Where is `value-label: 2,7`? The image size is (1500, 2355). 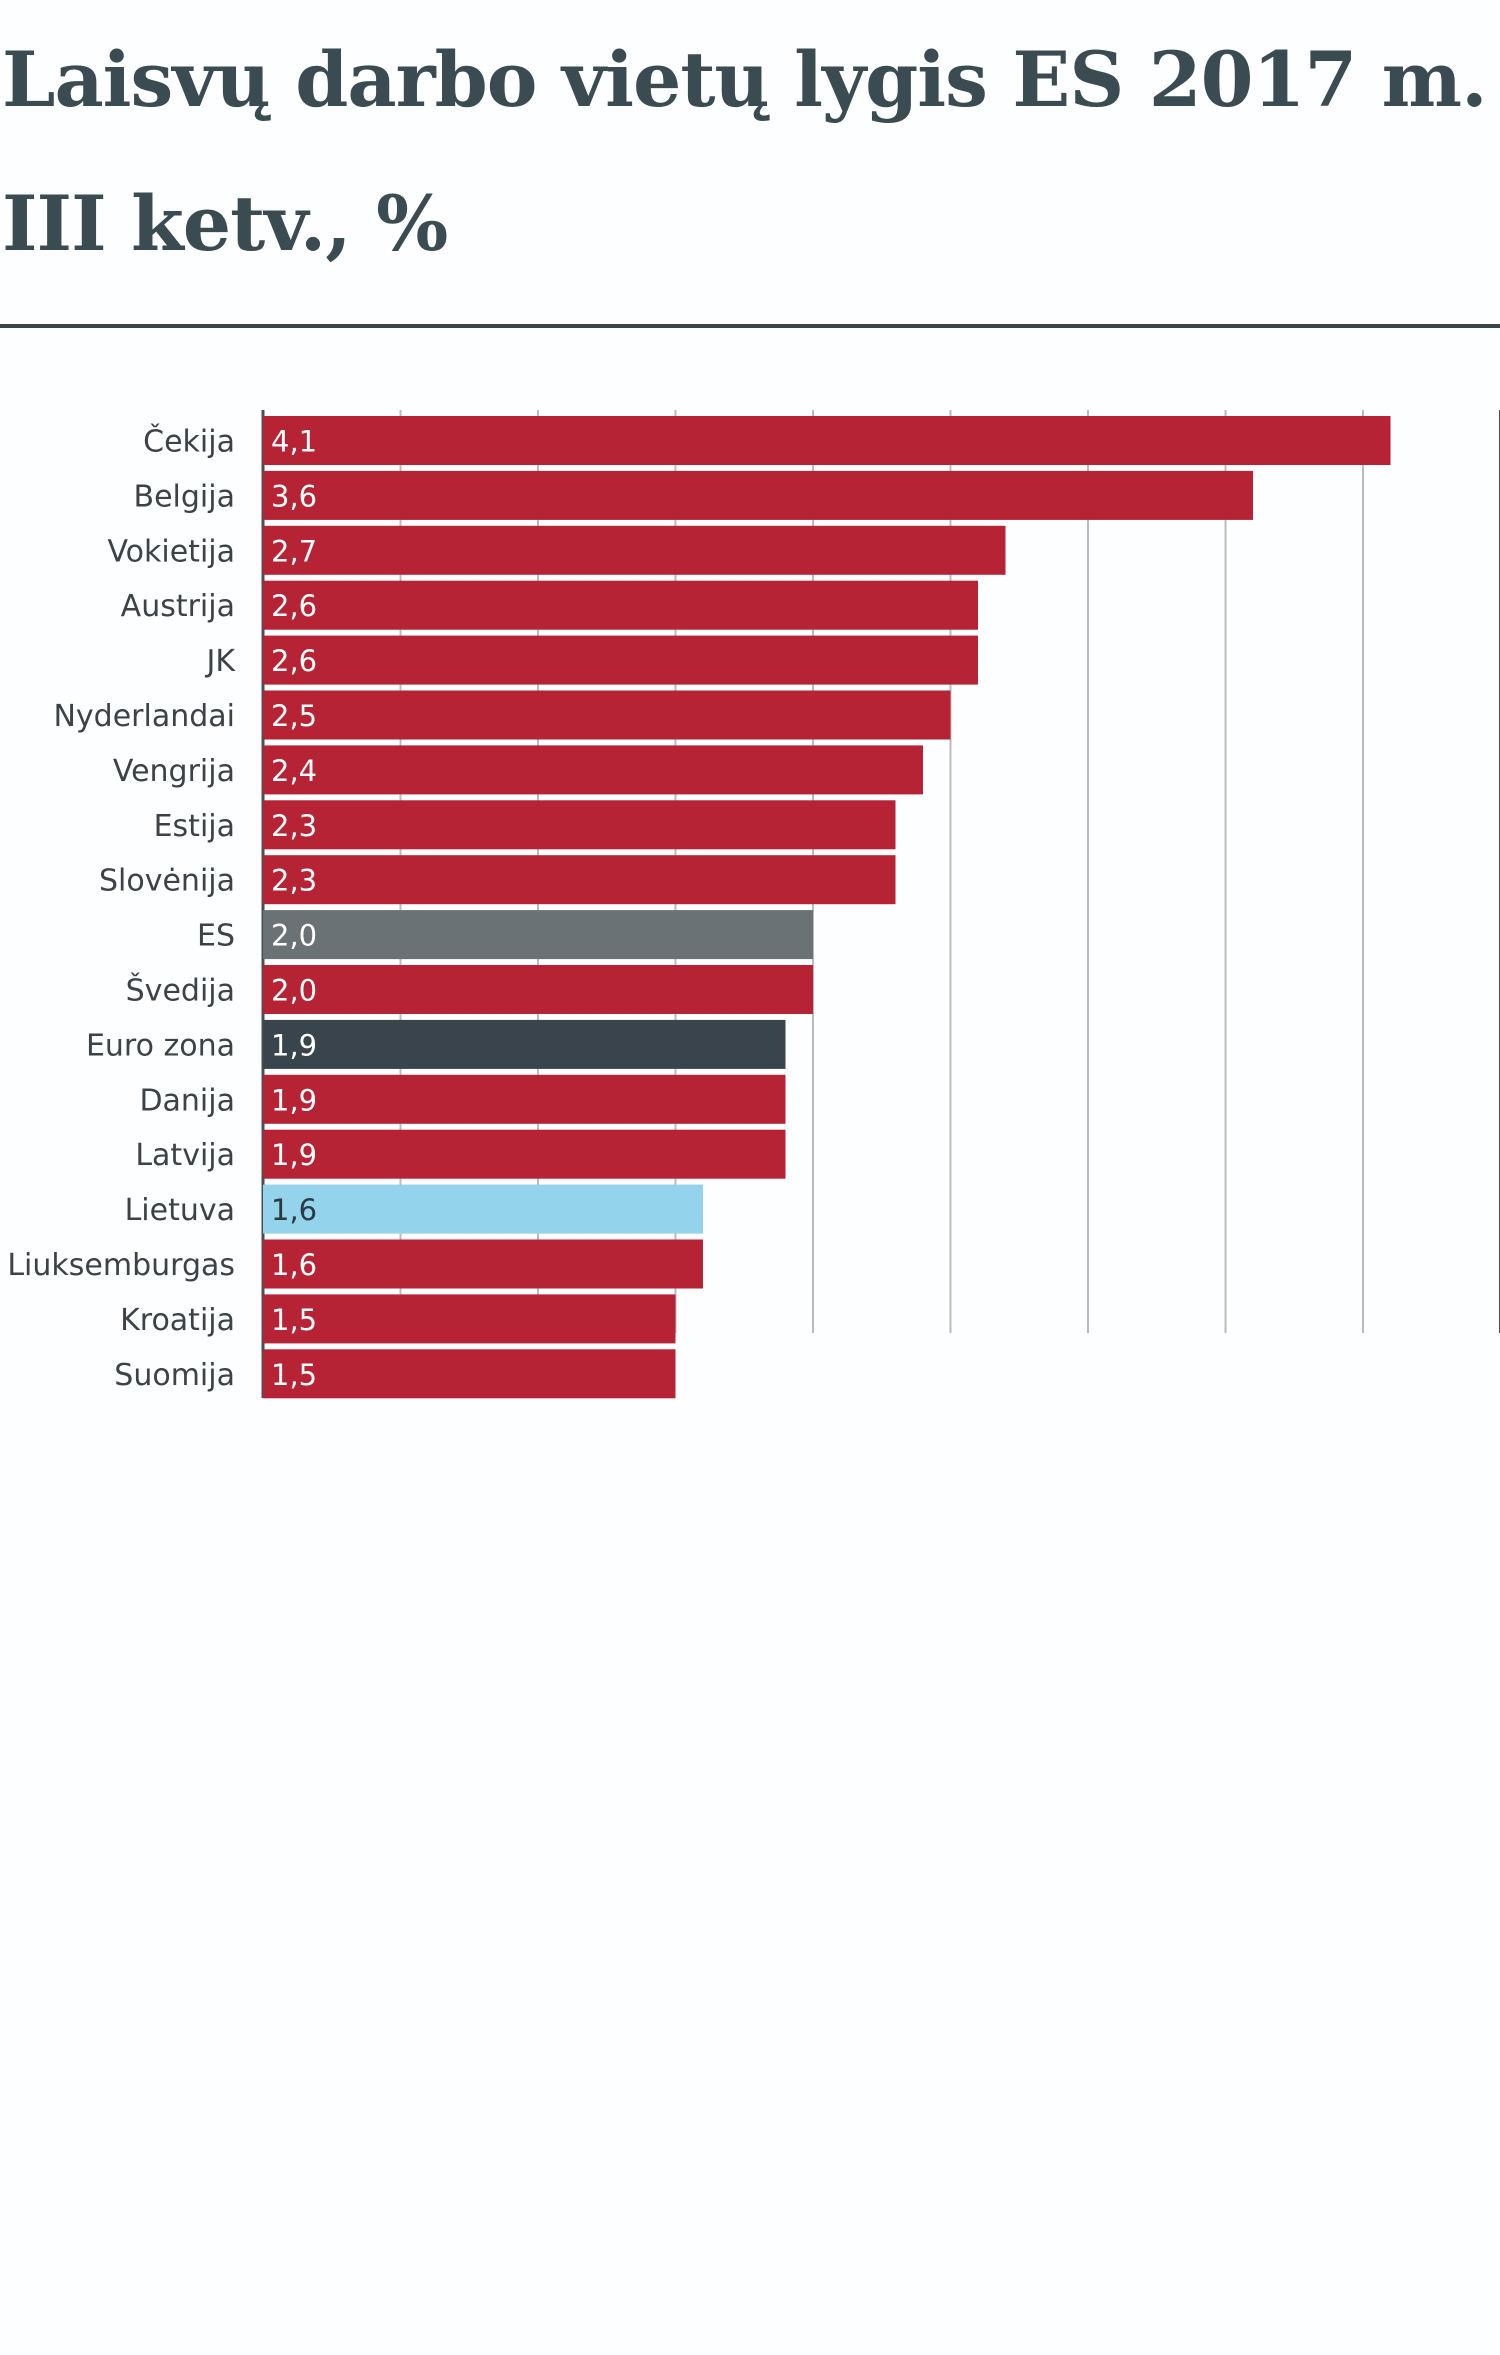 value-label: 2,7 is located at coordinates (294, 551).